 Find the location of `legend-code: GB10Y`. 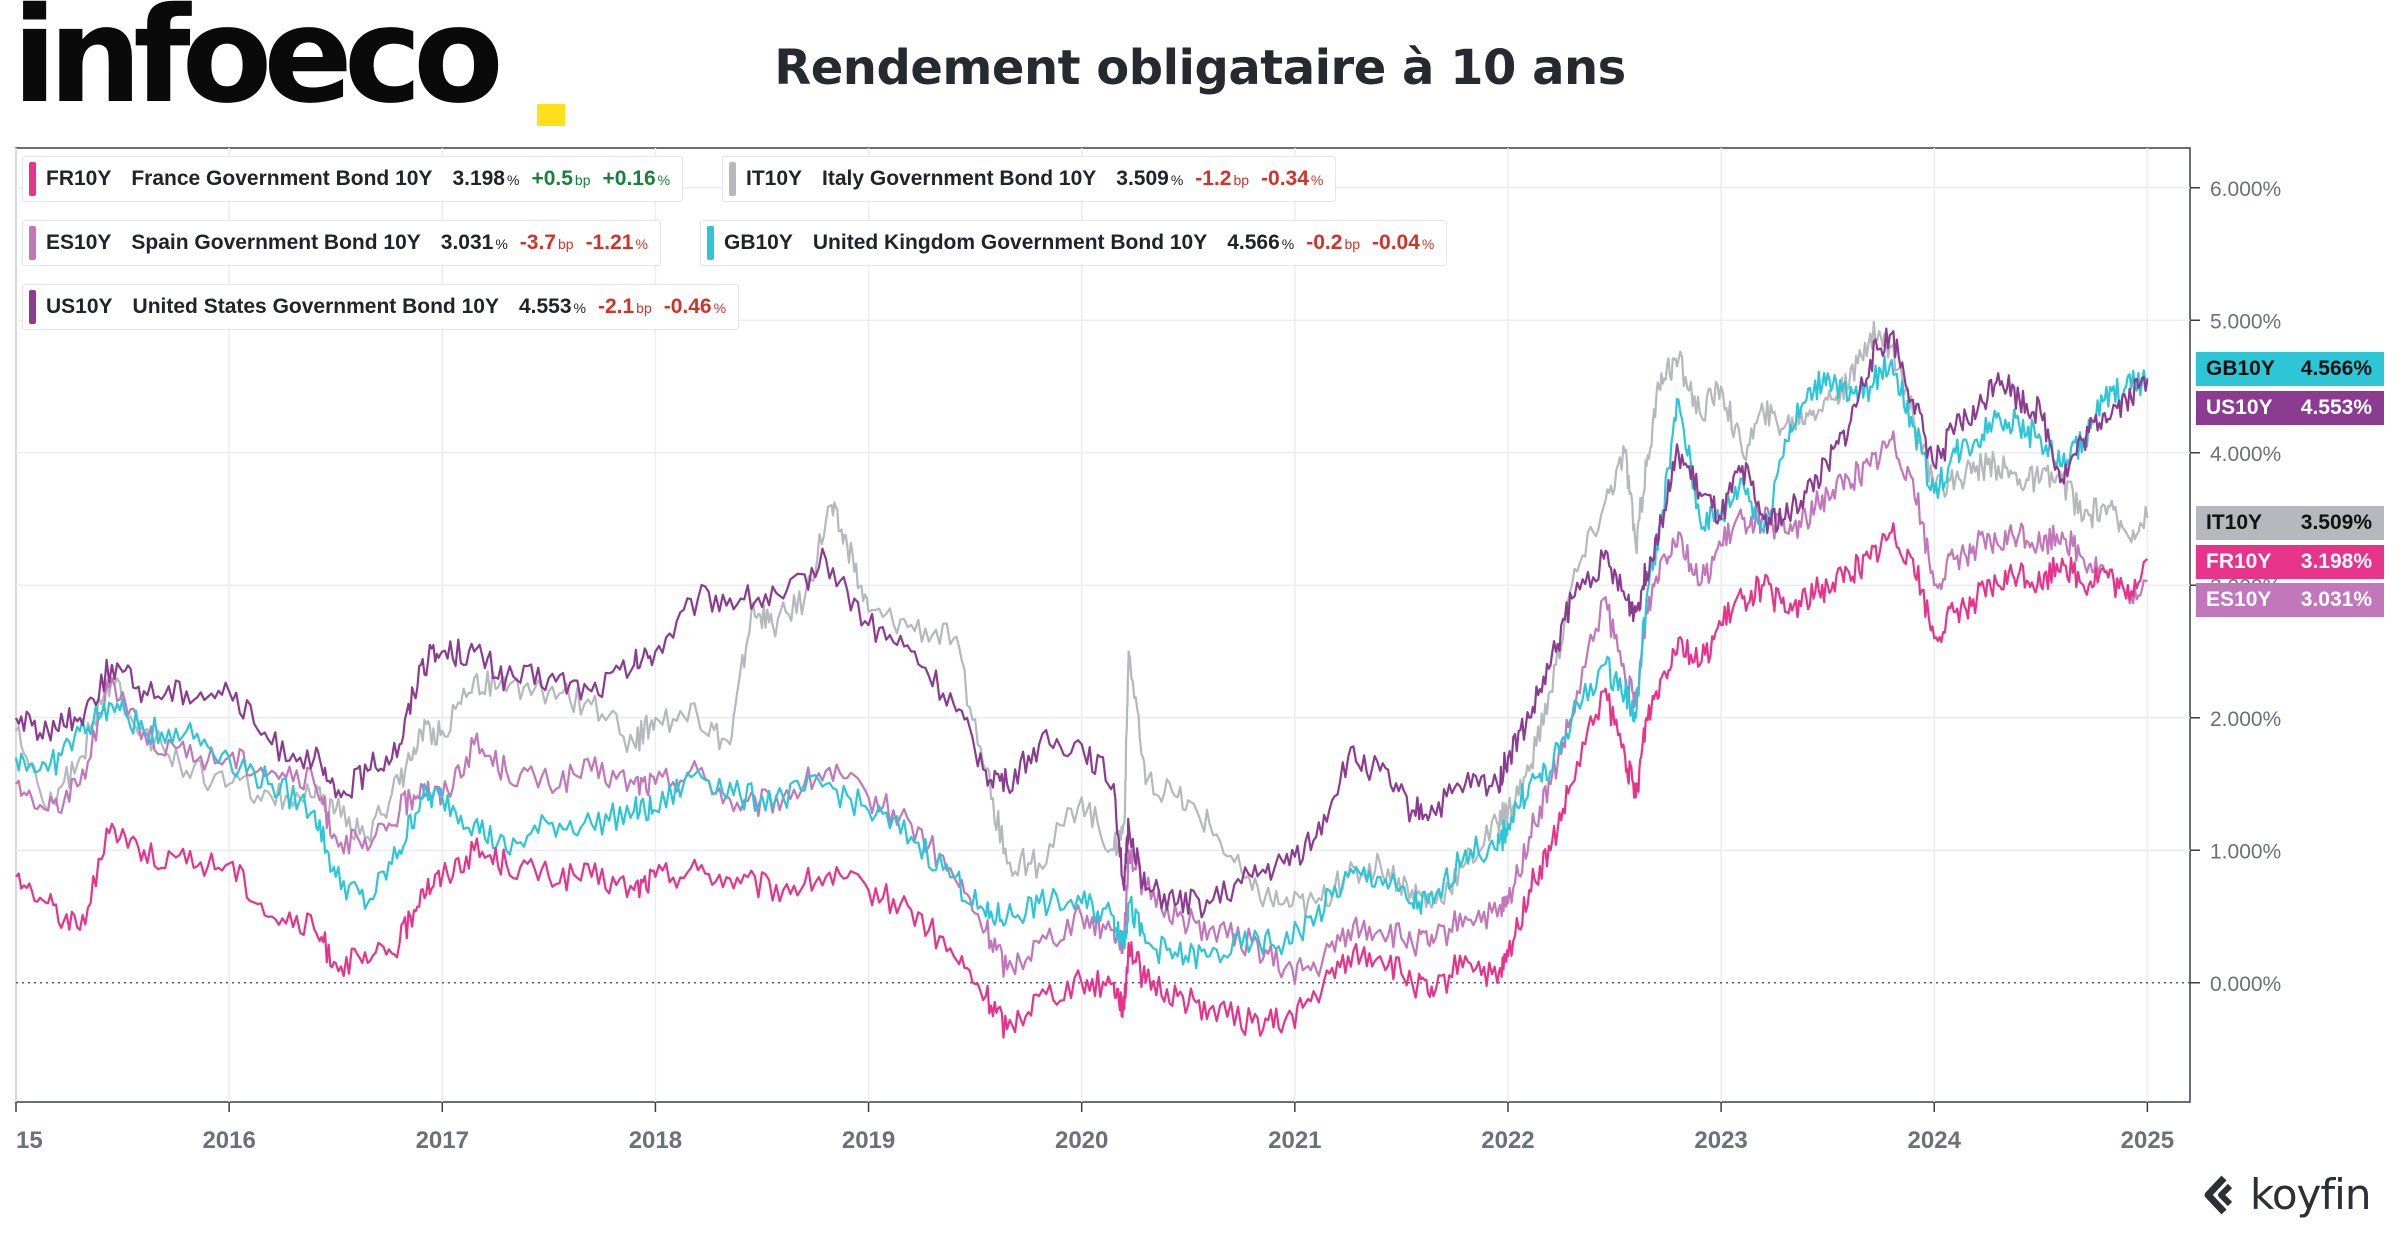

legend-code: GB10Y is located at coordinates (758, 242).